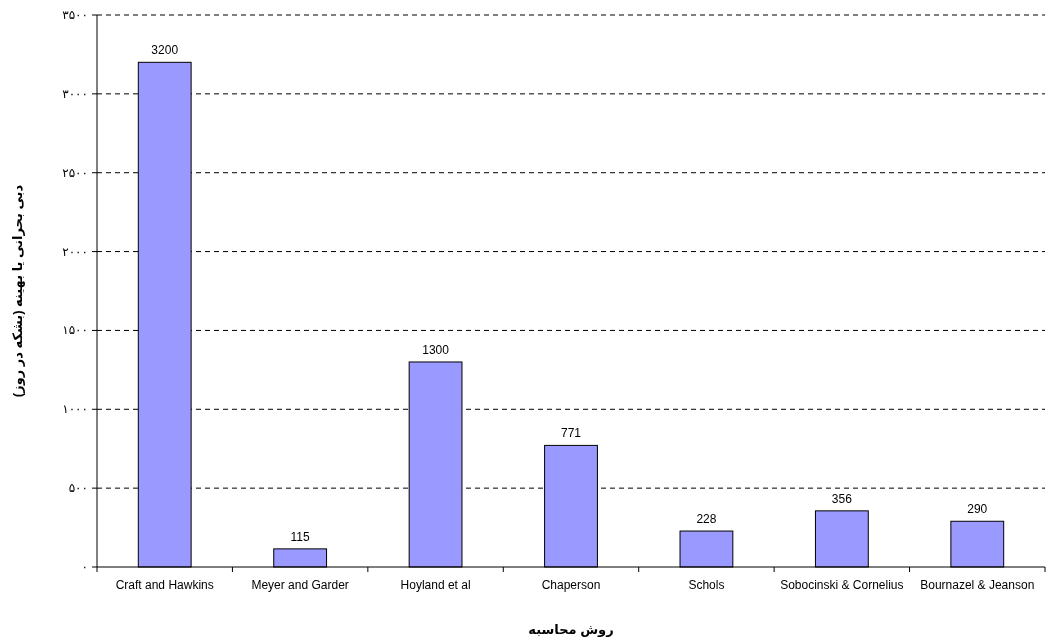 Image resolution: width=1061 pixels, height=644 pixels. What do you see at coordinates (75, 330) in the screenshot?
I see `y-tick-label: ۱۵۰۰` at bounding box center [75, 330].